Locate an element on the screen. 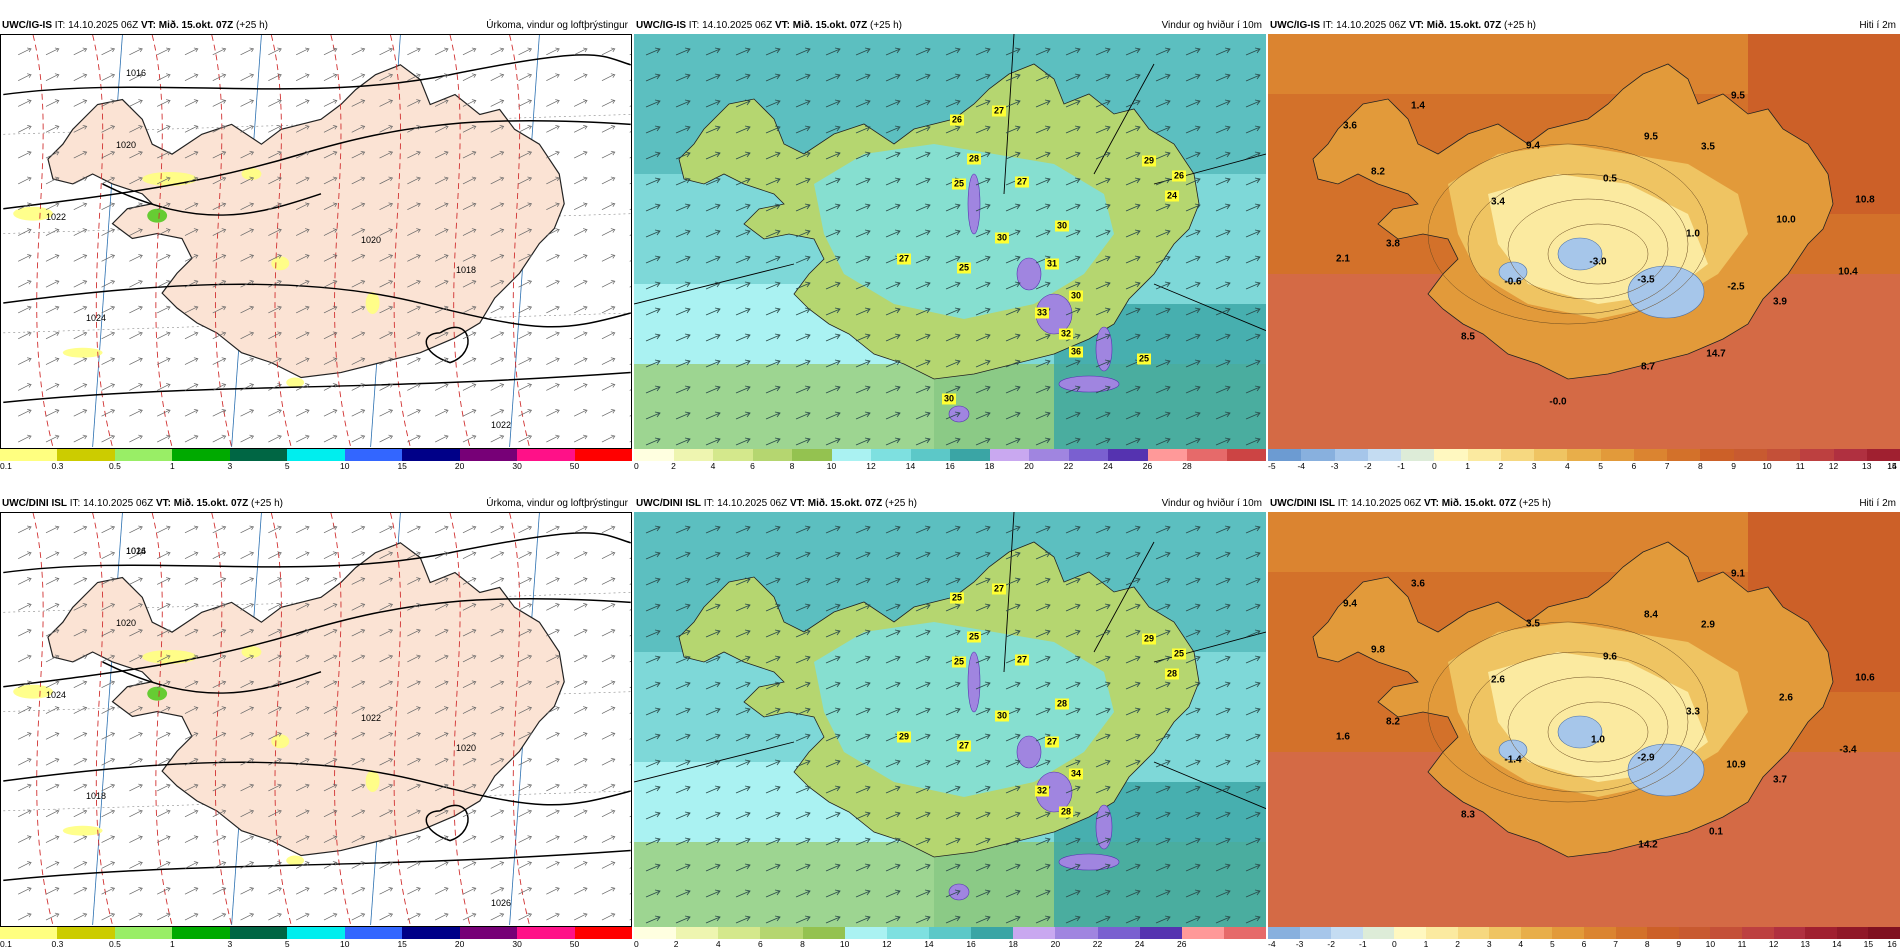  precip-map-svg is located at coordinates (317, 241).